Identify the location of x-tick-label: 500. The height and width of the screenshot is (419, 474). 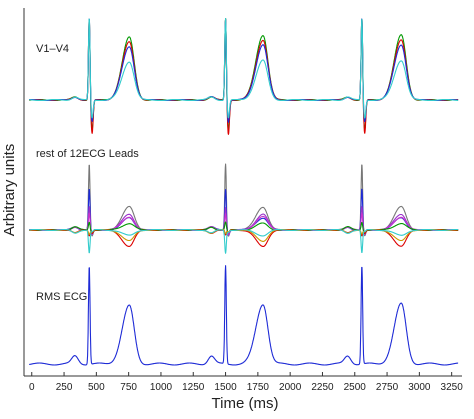
(96, 387).